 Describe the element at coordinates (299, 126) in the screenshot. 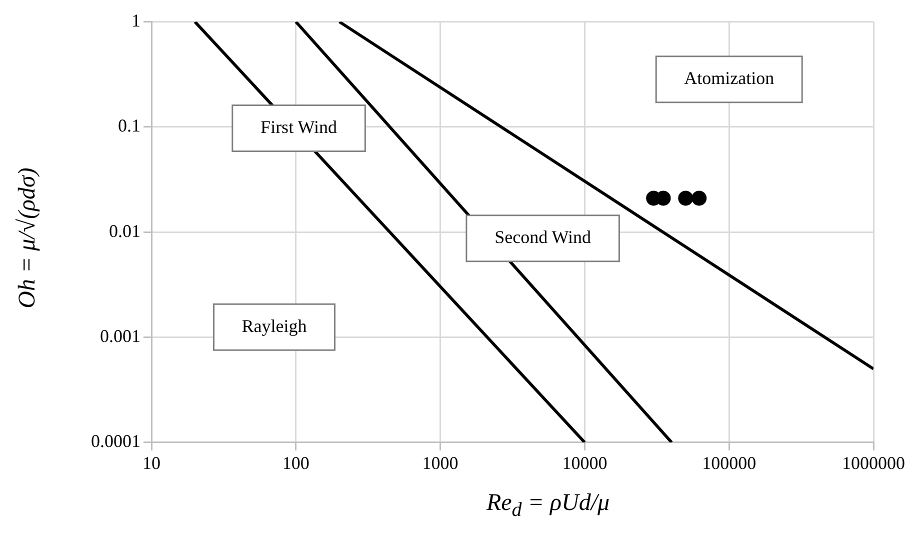

I see `annotation: First Wind` at that location.